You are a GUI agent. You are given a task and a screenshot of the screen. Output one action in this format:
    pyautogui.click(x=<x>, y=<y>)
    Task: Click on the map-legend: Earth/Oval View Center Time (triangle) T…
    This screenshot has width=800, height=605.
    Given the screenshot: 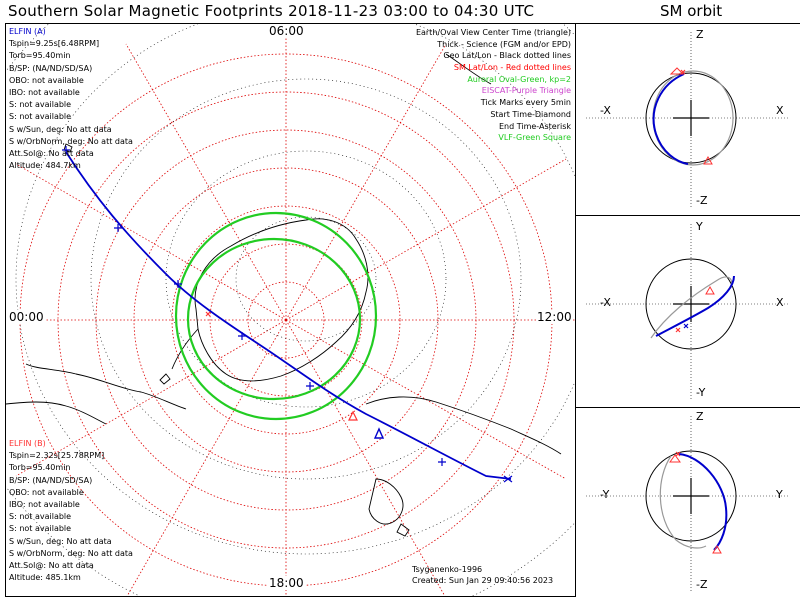 What is the action you would take?
    pyautogui.click(x=493, y=85)
    